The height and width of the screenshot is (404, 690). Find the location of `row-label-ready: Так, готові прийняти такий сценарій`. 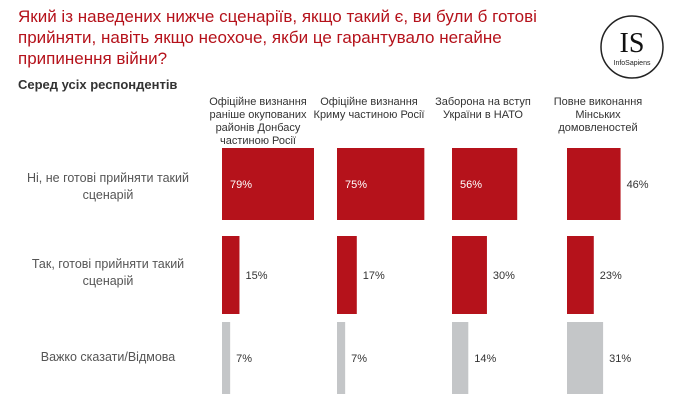

row-label-ready: Так, готові прийняти такий сценарій is located at coordinates (108, 272).